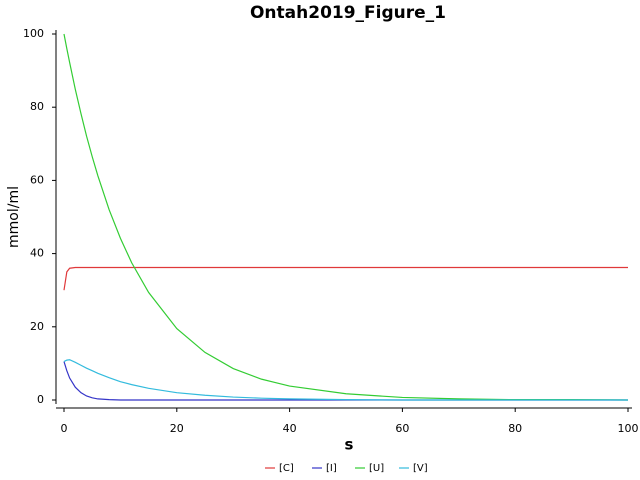 This screenshot has width=640, height=480. What do you see at coordinates (628, 428) in the screenshot?
I see `x-tick-label: 100` at bounding box center [628, 428].